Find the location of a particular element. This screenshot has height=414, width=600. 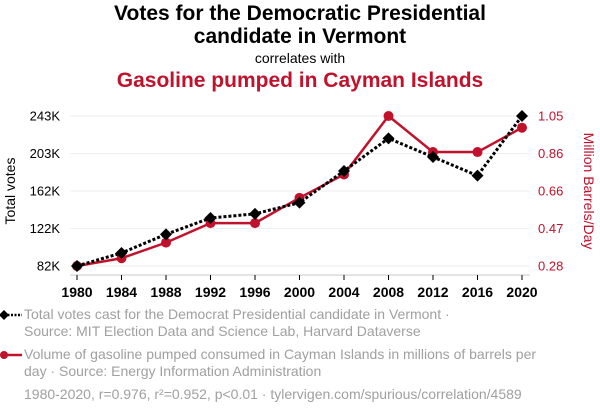

y-axis-left: 82K 122K 162K 203K 243K is located at coordinates (45, 191).